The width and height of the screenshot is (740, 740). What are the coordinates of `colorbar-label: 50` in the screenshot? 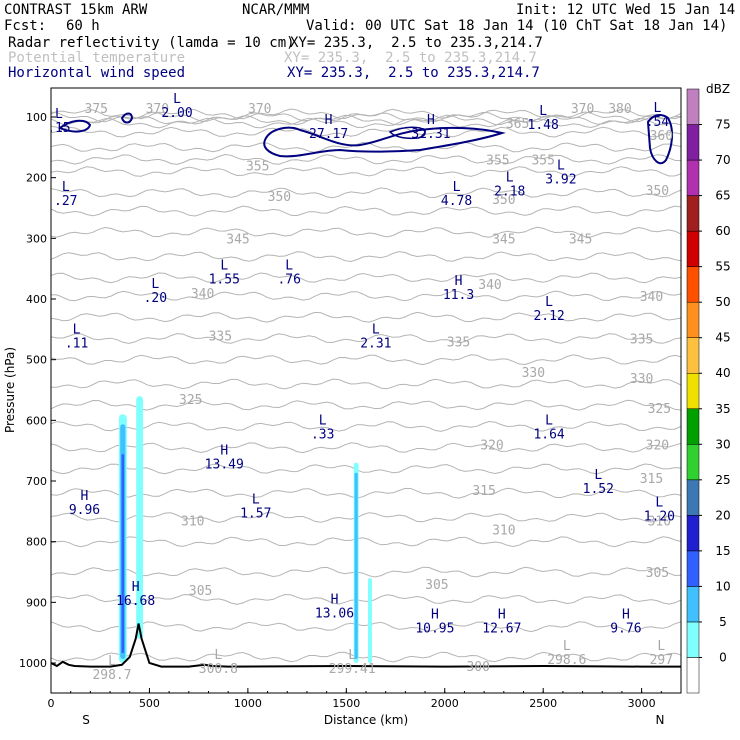 It's located at (722, 302).